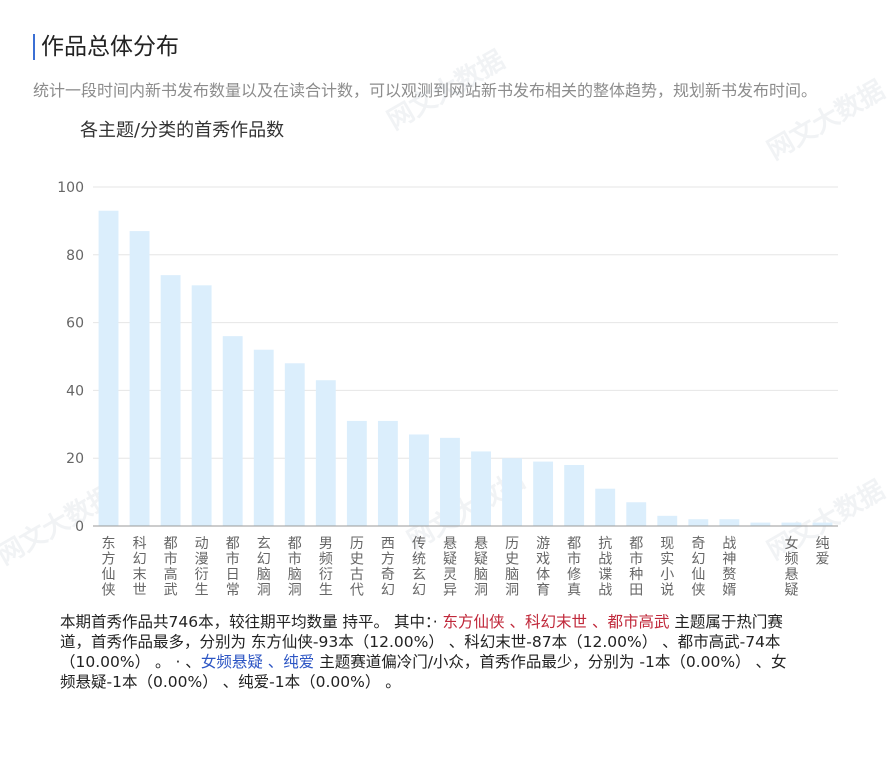 The height and width of the screenshot is (759, 895). Describe the element at coordinates (791, 567) in the screenshot. I see `x-tick-label: 女频悬疑` at that location.